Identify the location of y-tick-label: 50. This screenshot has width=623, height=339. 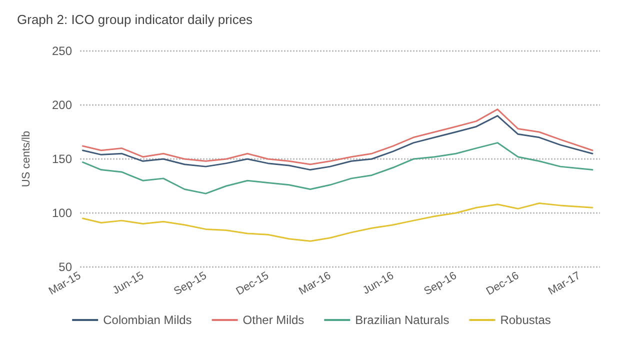
(65, 267).